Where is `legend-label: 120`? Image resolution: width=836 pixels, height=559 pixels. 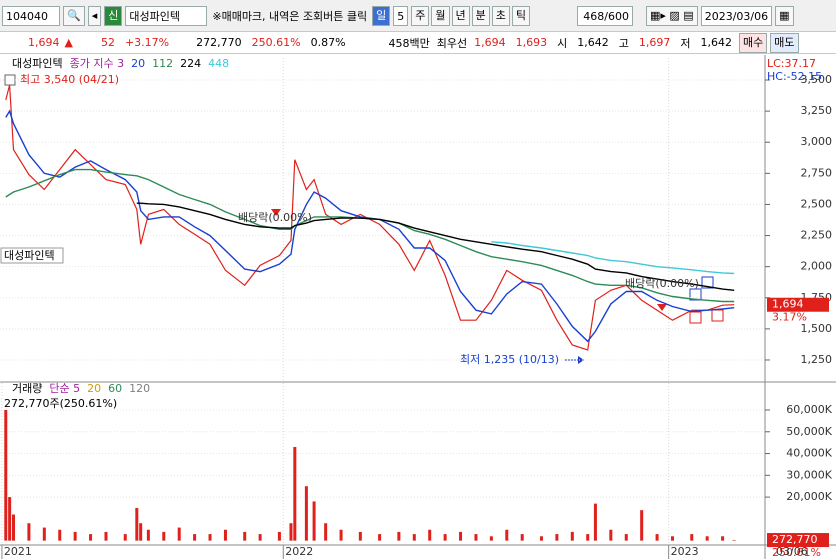 legend-label: 120 is located at coordinates (139, 388).